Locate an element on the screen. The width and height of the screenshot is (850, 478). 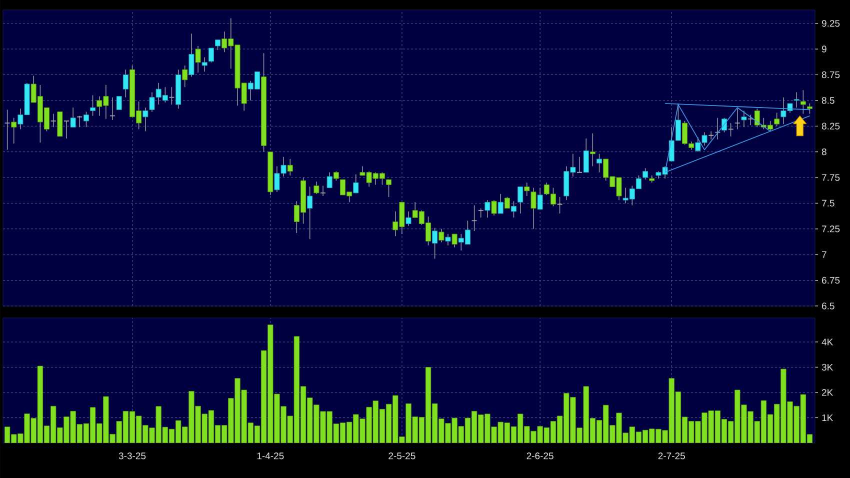
y-tick-label: 9 is located at coordinates (824, 49).